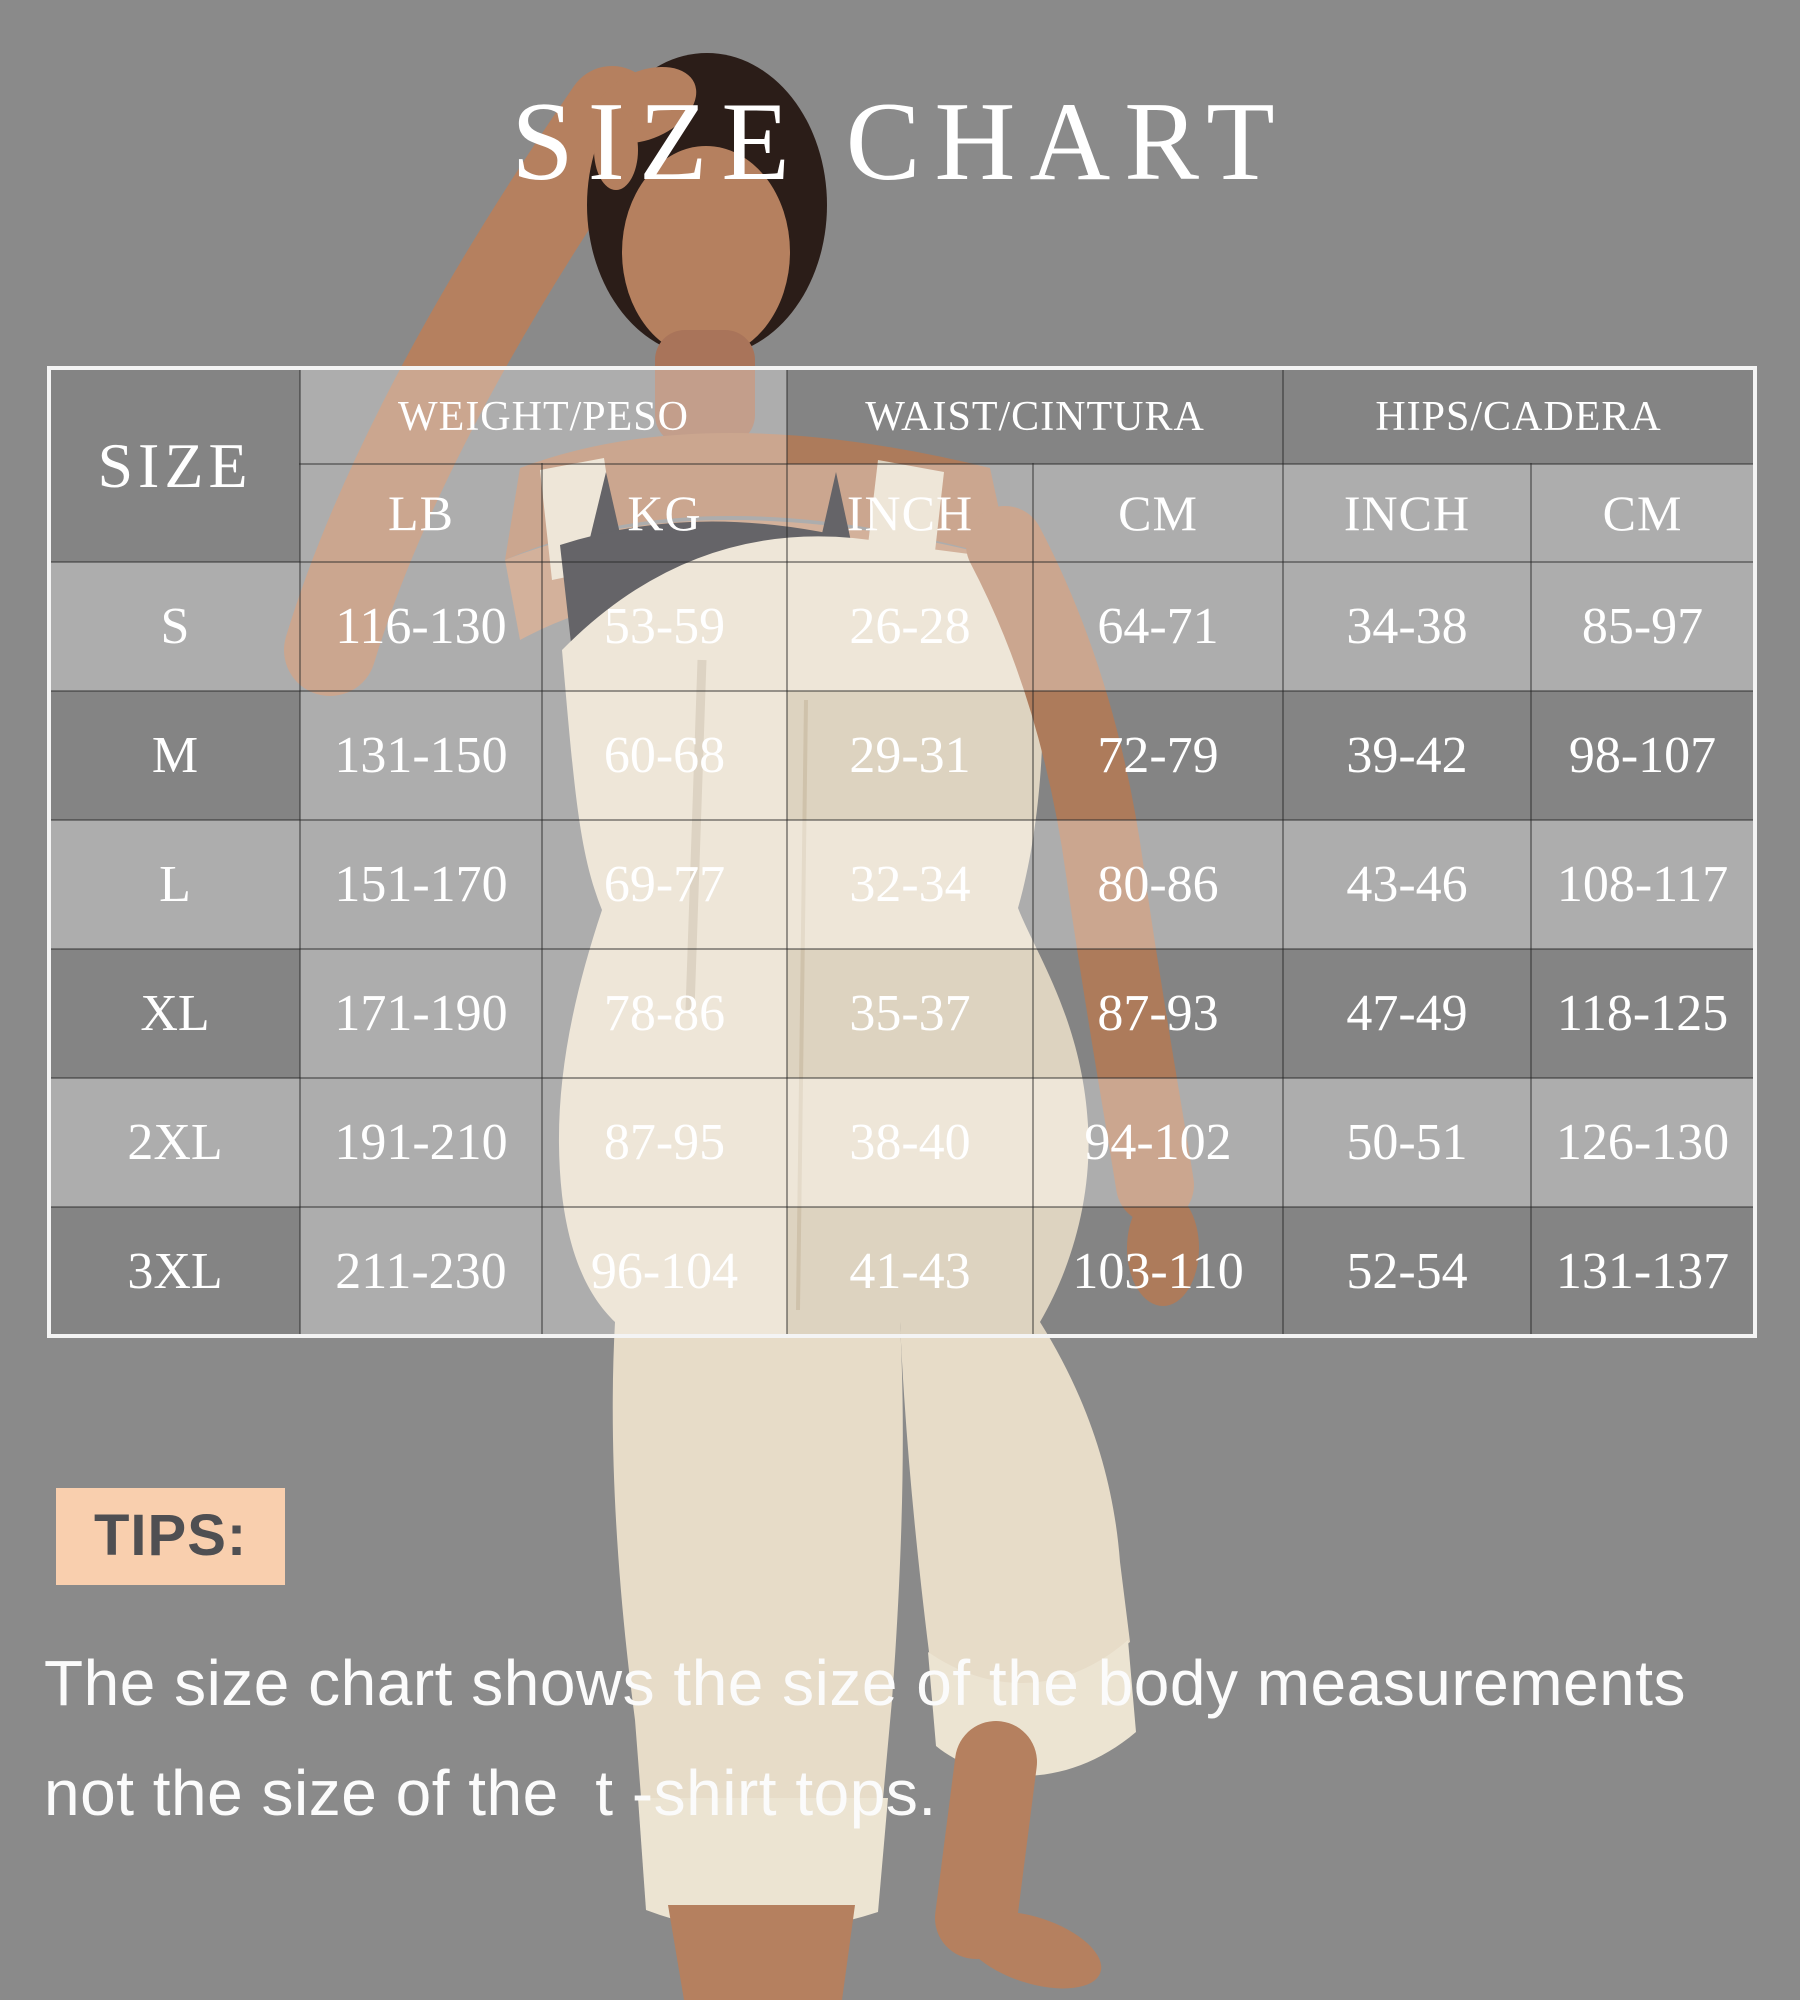 The width and height of the screenshot is (1800, 2000). What do you see at coordinates (174, 884) in the screenshot?
I see `size-cell: L` at bounding box center [174, 884].